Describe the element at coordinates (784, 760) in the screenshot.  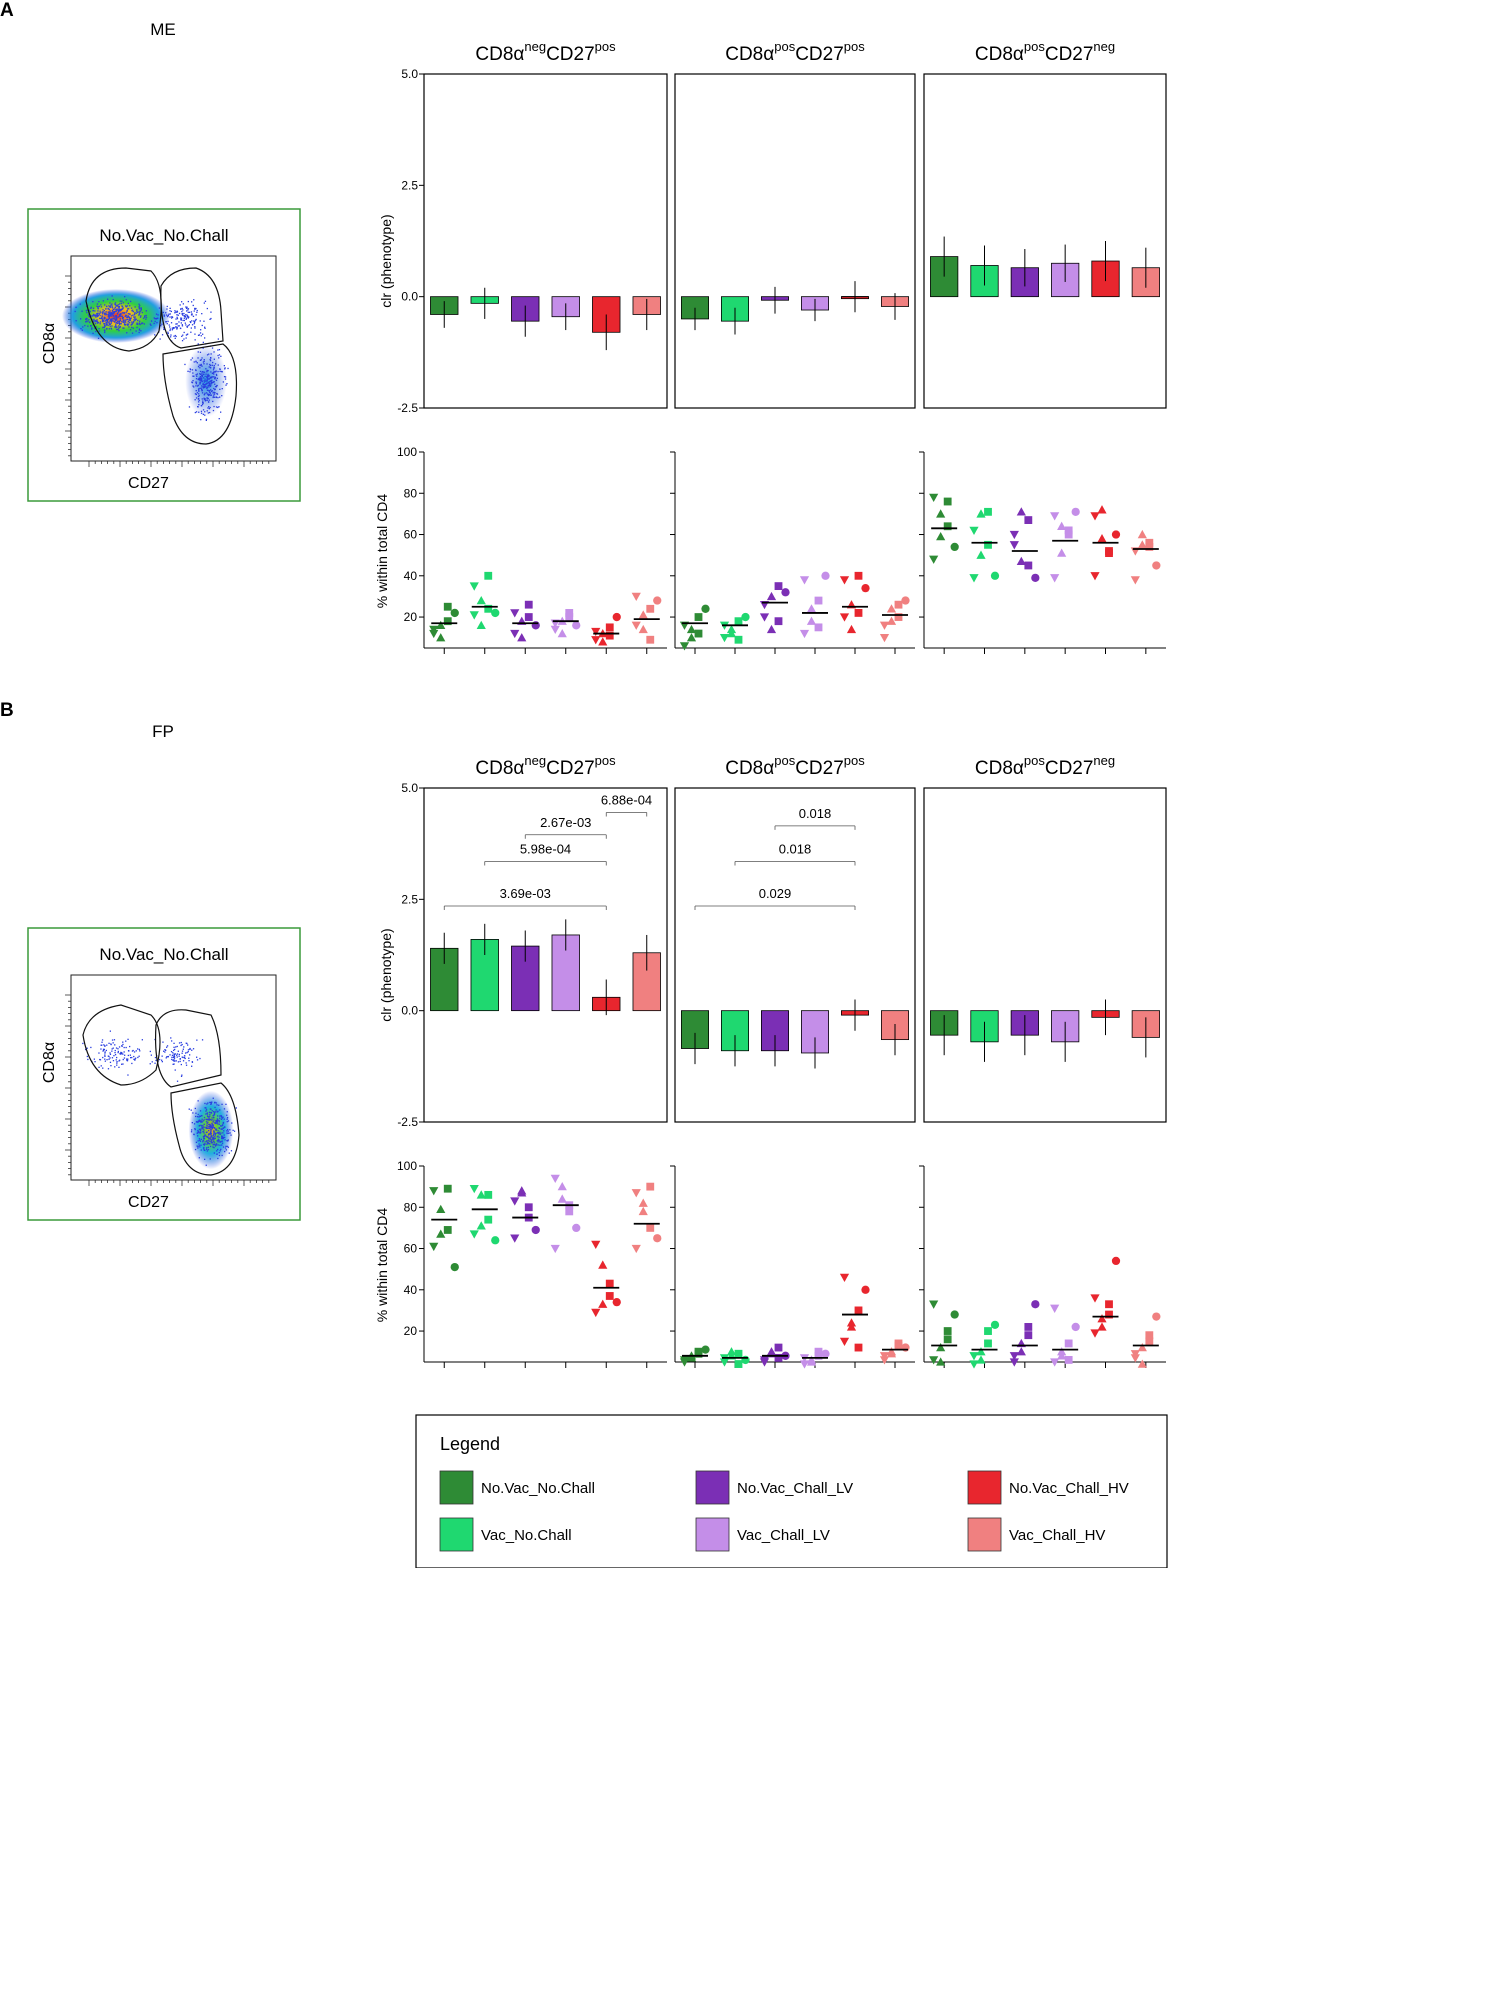
I see `title-part: pos` at that location.